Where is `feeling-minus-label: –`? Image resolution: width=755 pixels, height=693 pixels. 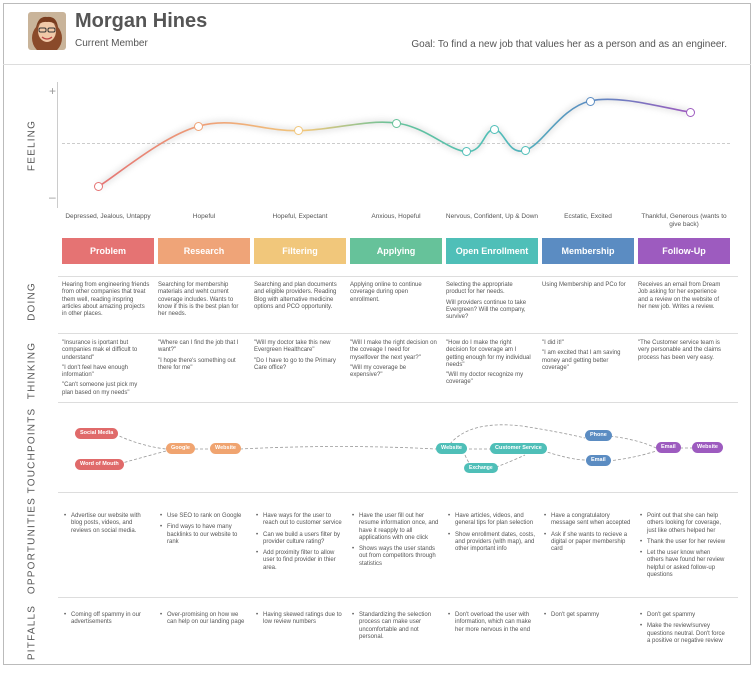 feeling-minus-label: – is located at coordinates (52, 197).